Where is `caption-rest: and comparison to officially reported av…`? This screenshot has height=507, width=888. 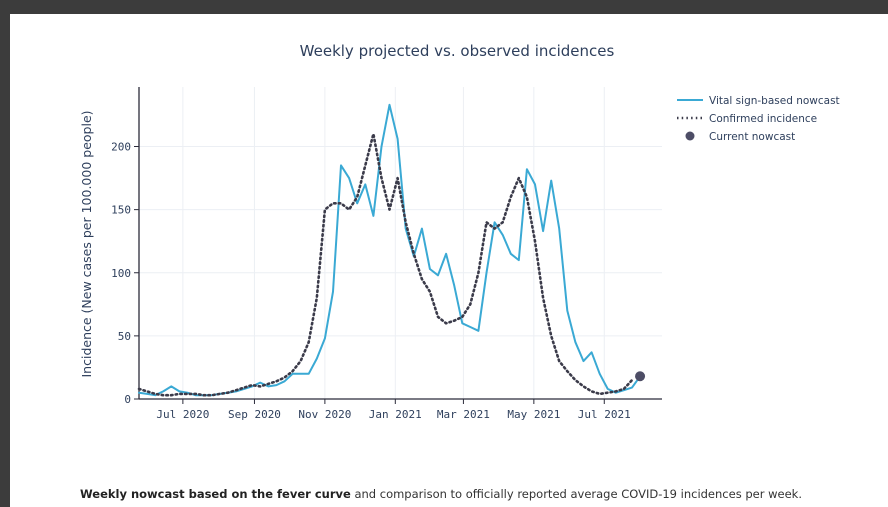 caption-rest: and comparison to officially reported av… is located at coordinates (576, 494).